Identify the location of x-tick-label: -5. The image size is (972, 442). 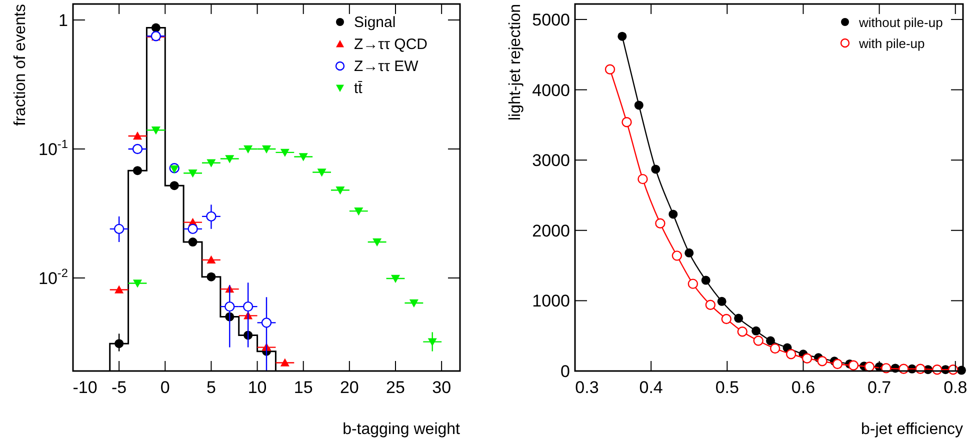
(119, 387).